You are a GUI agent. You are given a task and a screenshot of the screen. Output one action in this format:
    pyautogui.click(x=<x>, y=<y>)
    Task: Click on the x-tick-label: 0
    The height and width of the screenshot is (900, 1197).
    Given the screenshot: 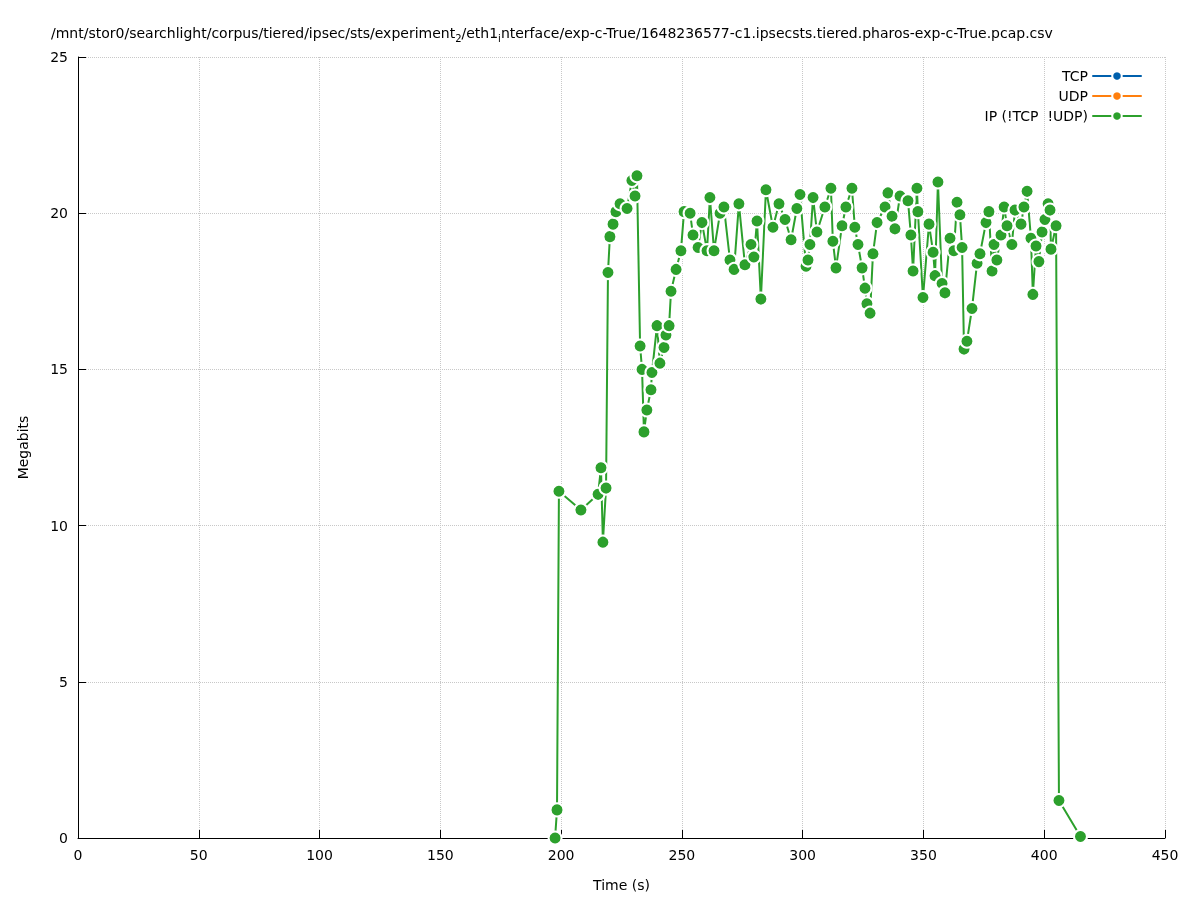 What is the action you would take?
    pyautogui.click(x=78, y=855)
    